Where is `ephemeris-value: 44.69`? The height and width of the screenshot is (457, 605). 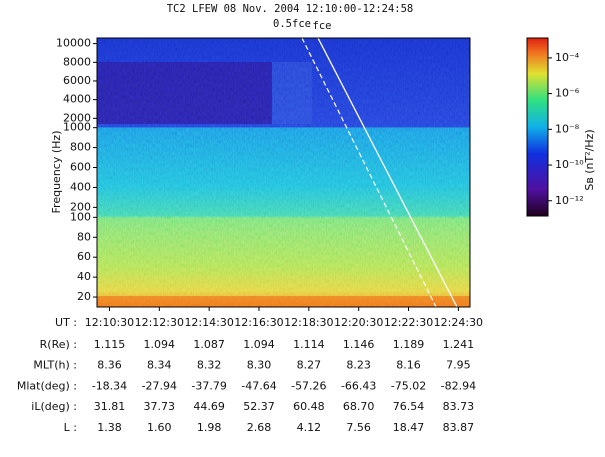
ephemeris-value: 44.69 is located at coordinates (209, 406).